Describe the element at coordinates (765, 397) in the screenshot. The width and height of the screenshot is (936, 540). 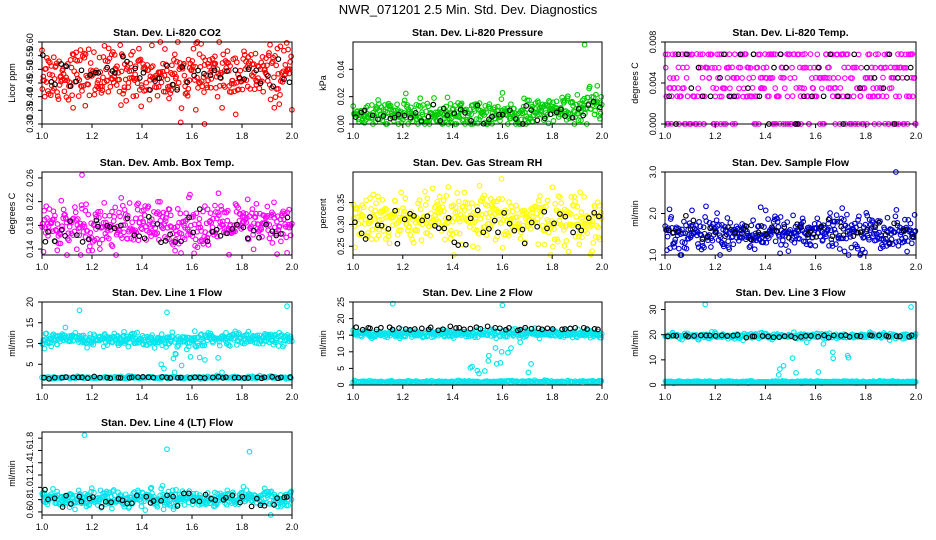
I see `x-tick-label: 1.4` at that location.